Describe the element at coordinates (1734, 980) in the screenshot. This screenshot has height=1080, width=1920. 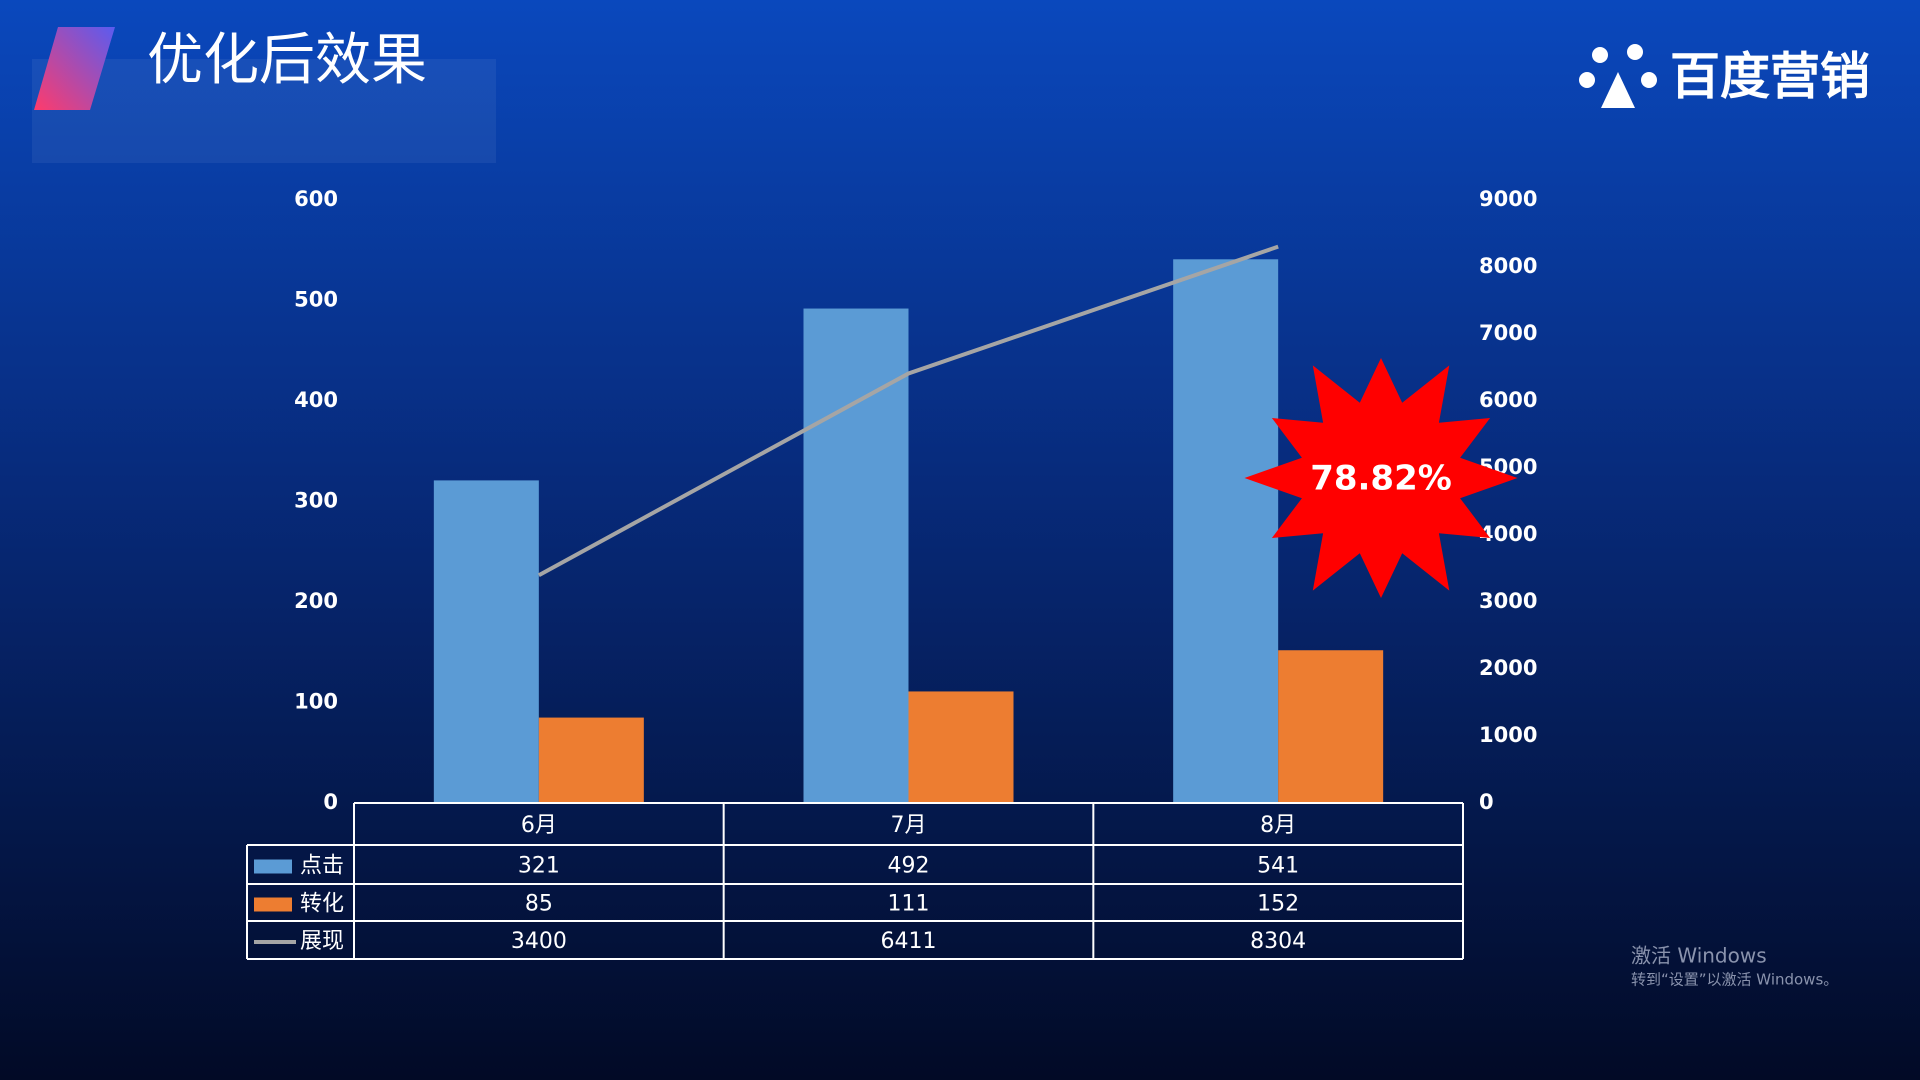
I see `watermark-text: 转到“设置”以激活 Windows。` at that location.